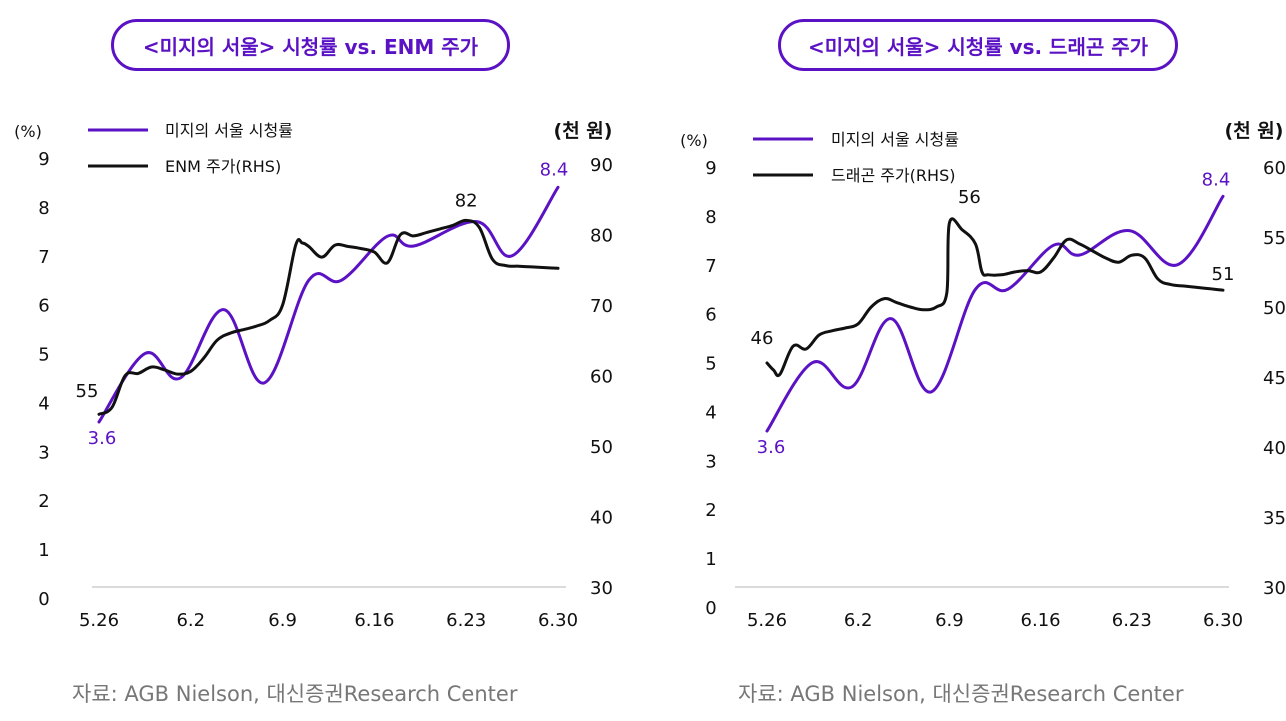 The height and width of the screenshot is (721, 1286). Describe the element at coordinates (223, 166) in the screenshot. I see `legend-label: ENM 주가(RHS)` at that location.